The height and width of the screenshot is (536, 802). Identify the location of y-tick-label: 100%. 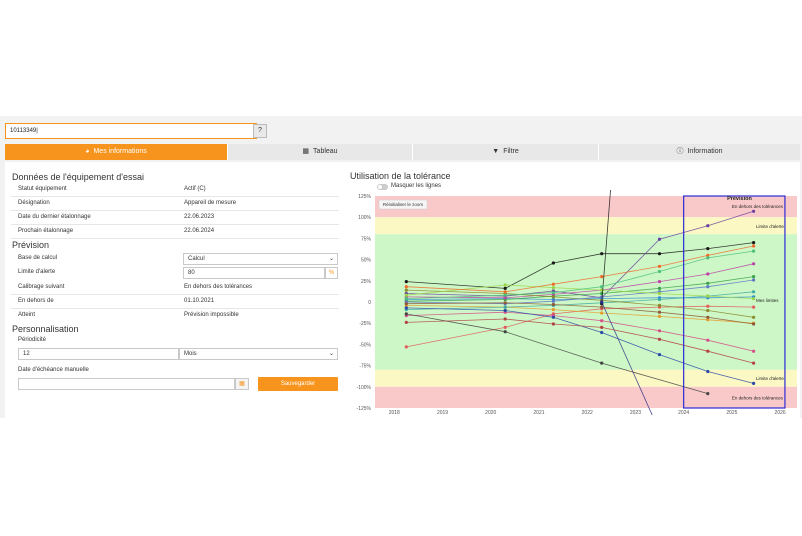
(364, 218).